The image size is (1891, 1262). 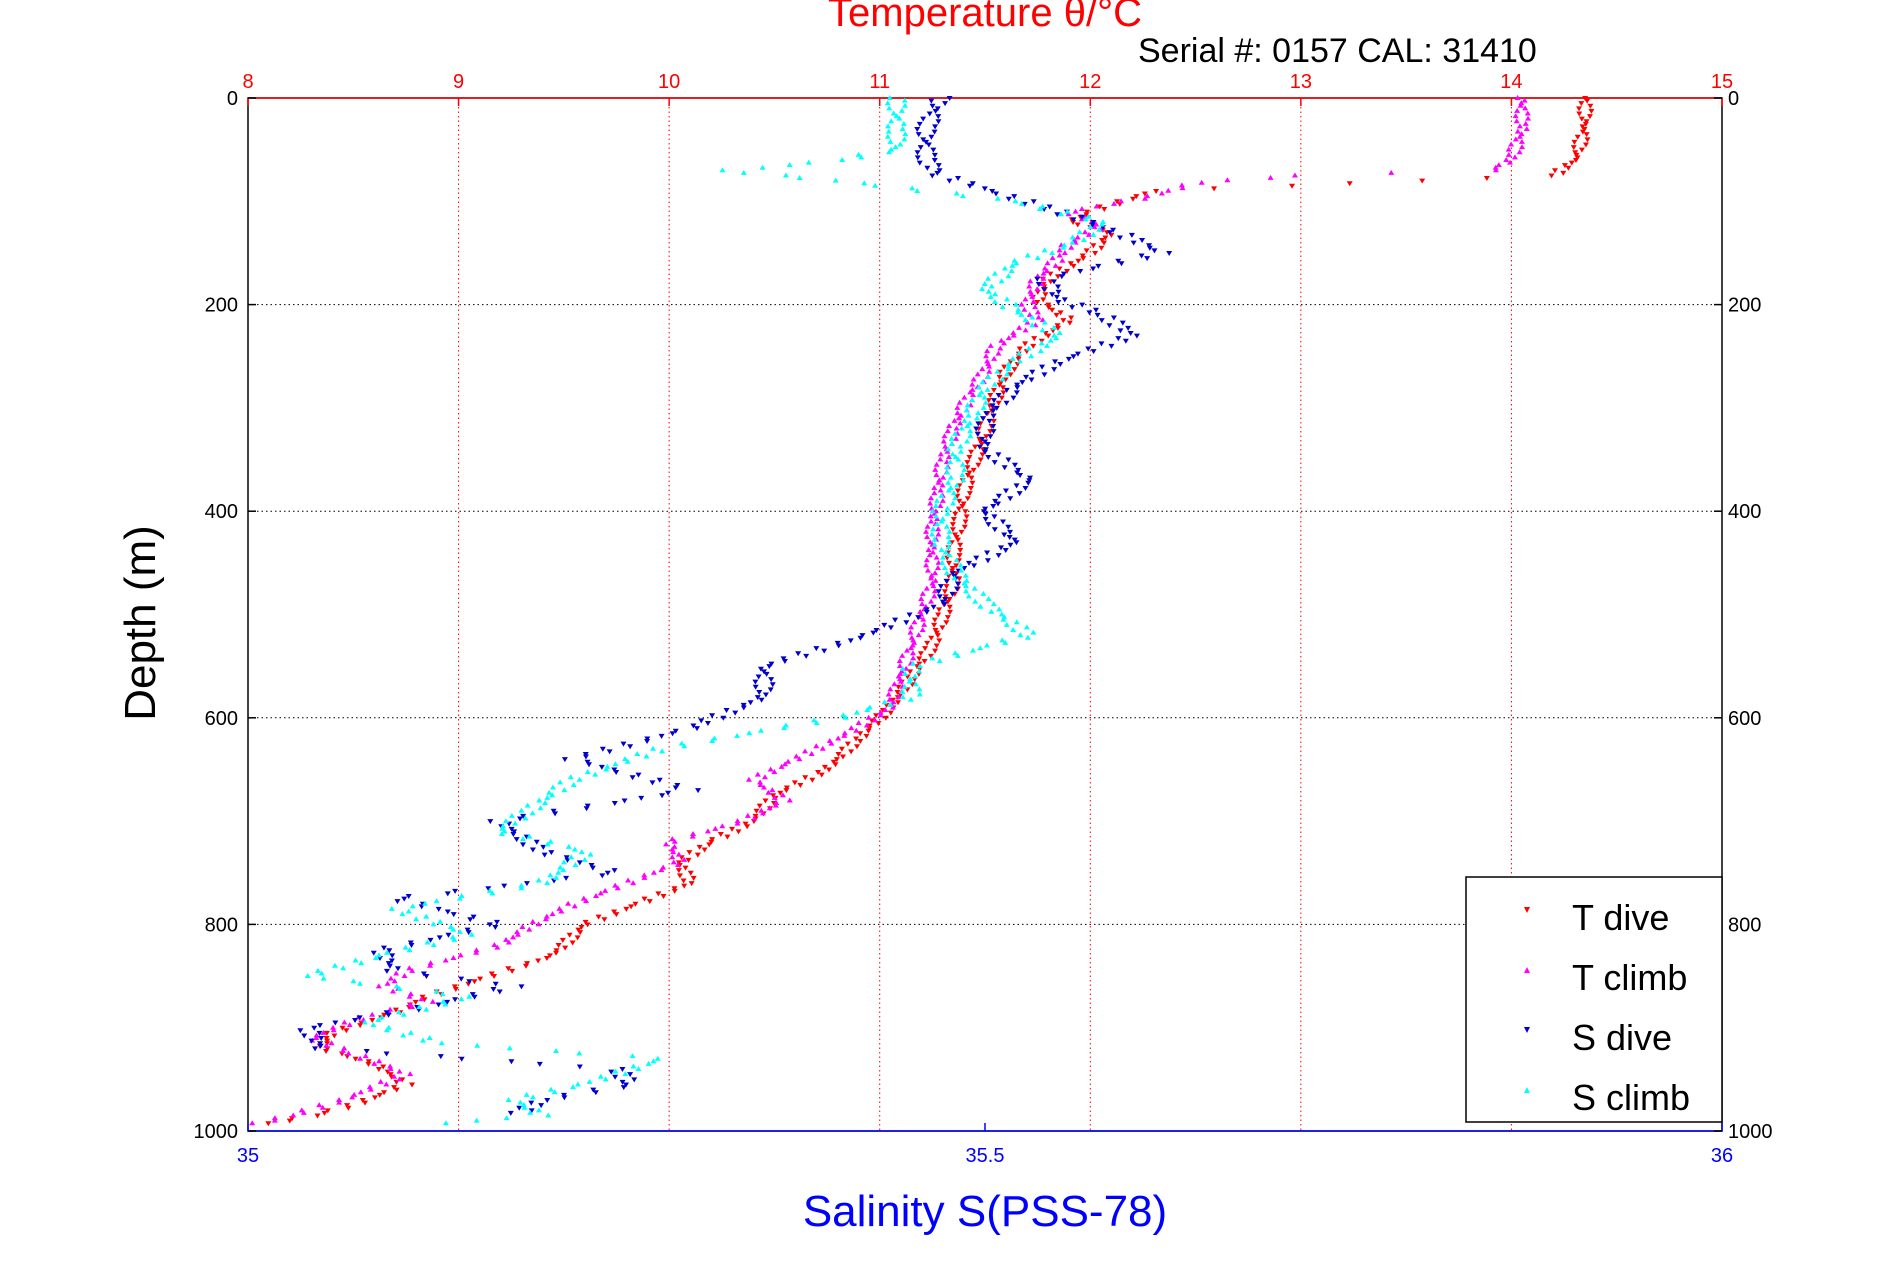 What do you see at coordinates (221, 512) in the screenshot?
I see `depth-tick-label-left: 400` at bounding box center [221, 512].